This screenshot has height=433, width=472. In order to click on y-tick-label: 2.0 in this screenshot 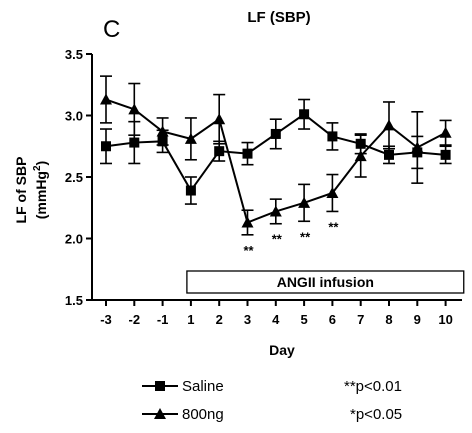, I will do `click(74, 239)`.